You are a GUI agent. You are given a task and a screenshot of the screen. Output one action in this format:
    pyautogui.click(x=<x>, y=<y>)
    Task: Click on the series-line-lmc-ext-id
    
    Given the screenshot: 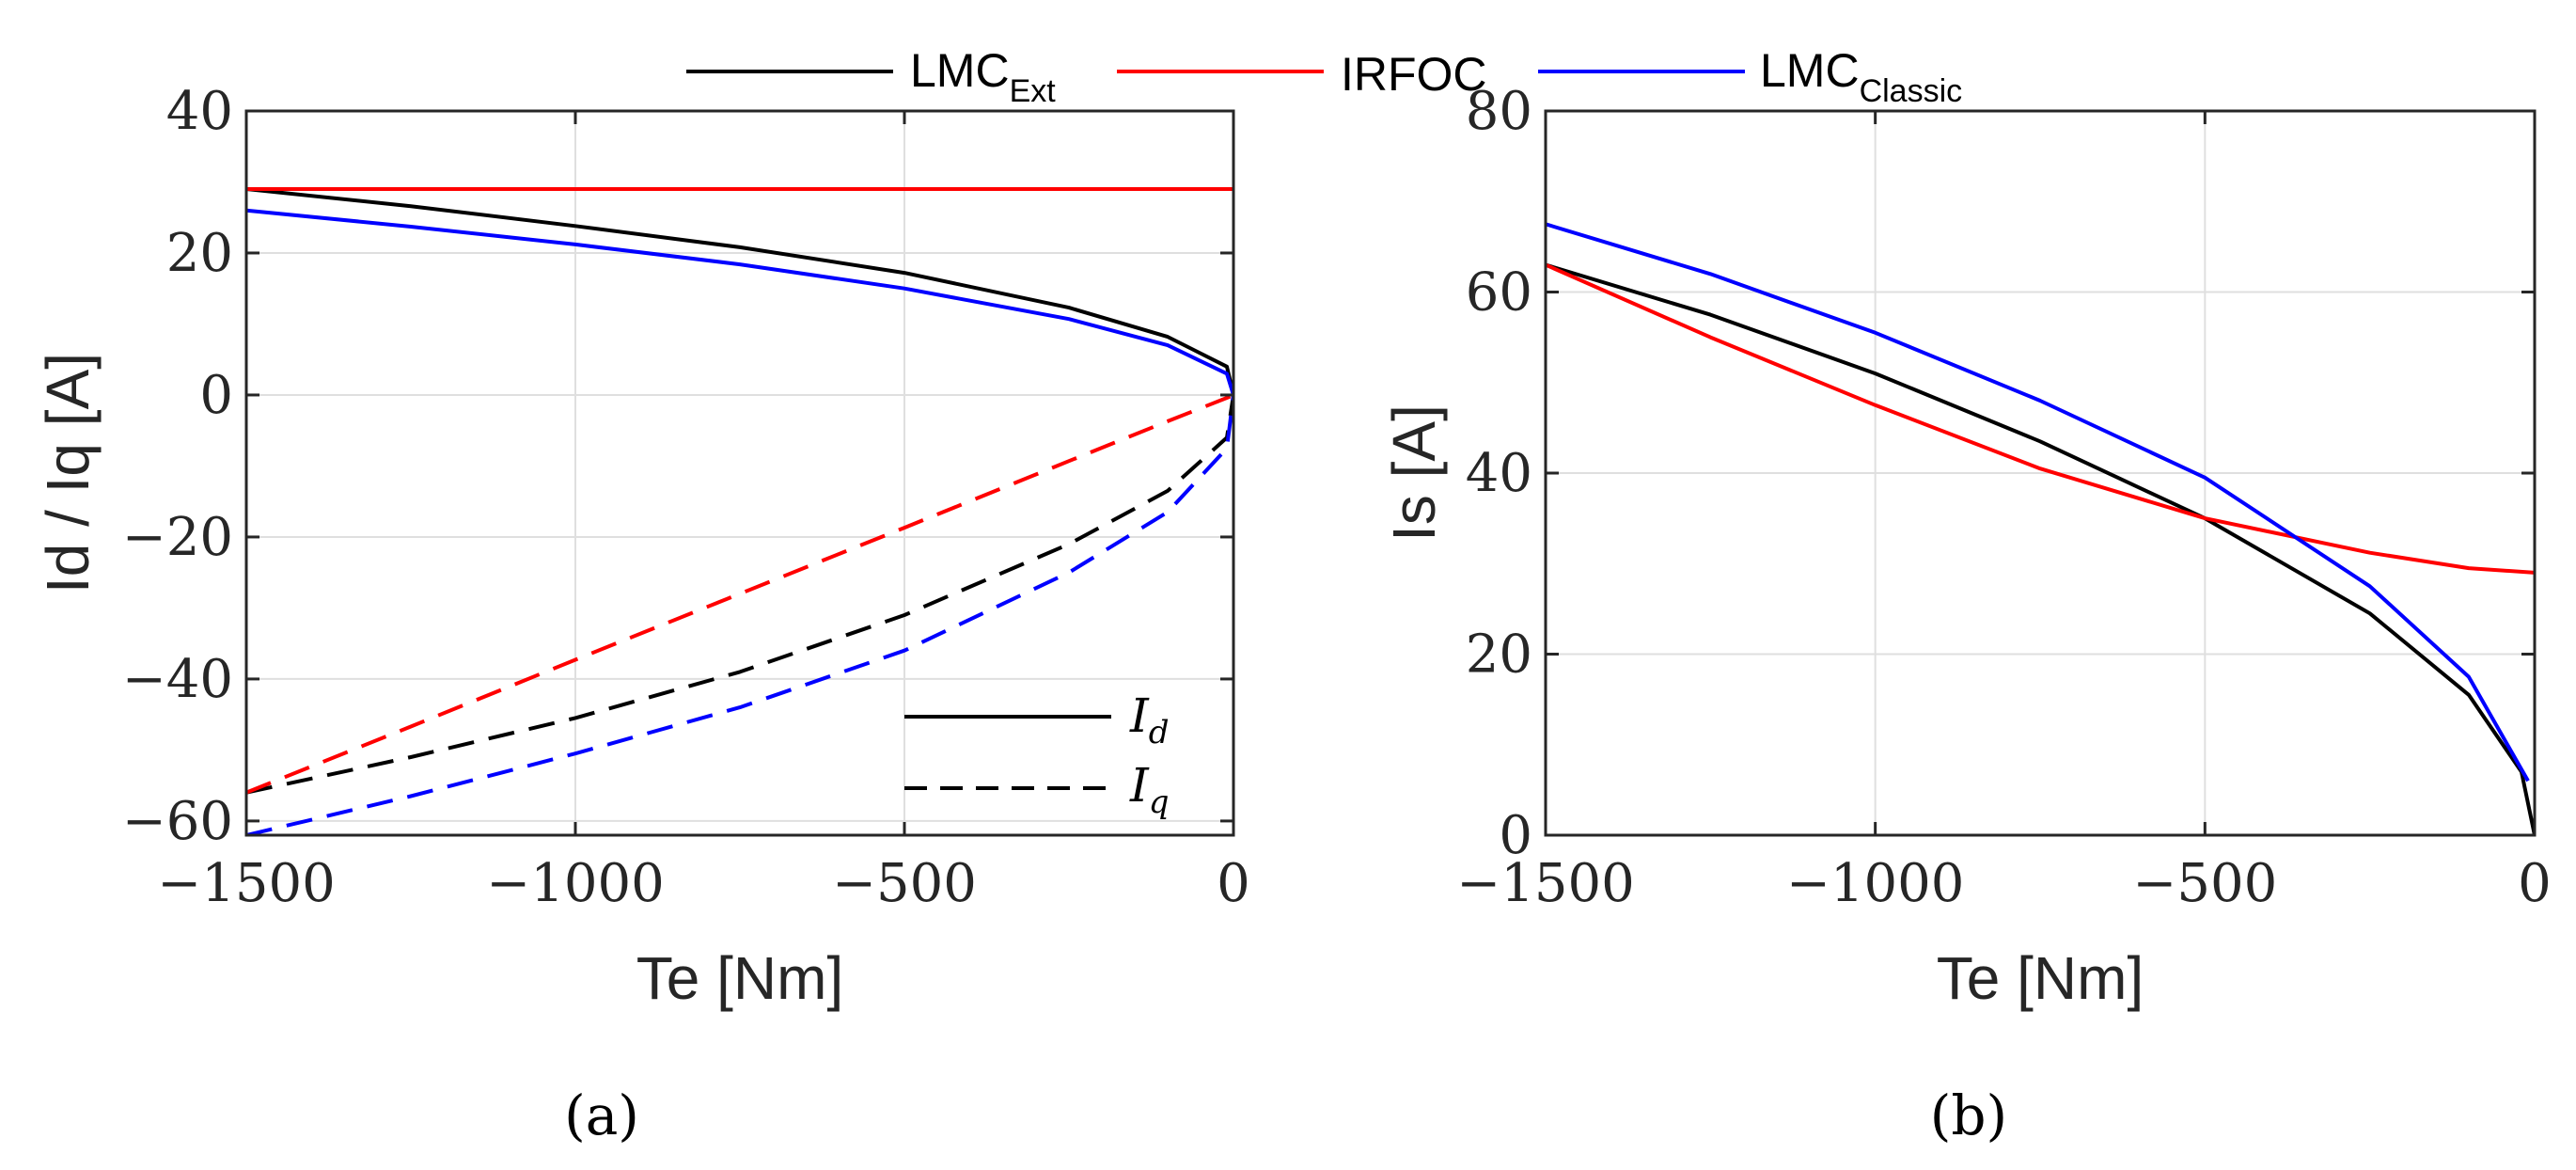 What is the action you would take?
    pyautogui.click(x=739, y=291)
    